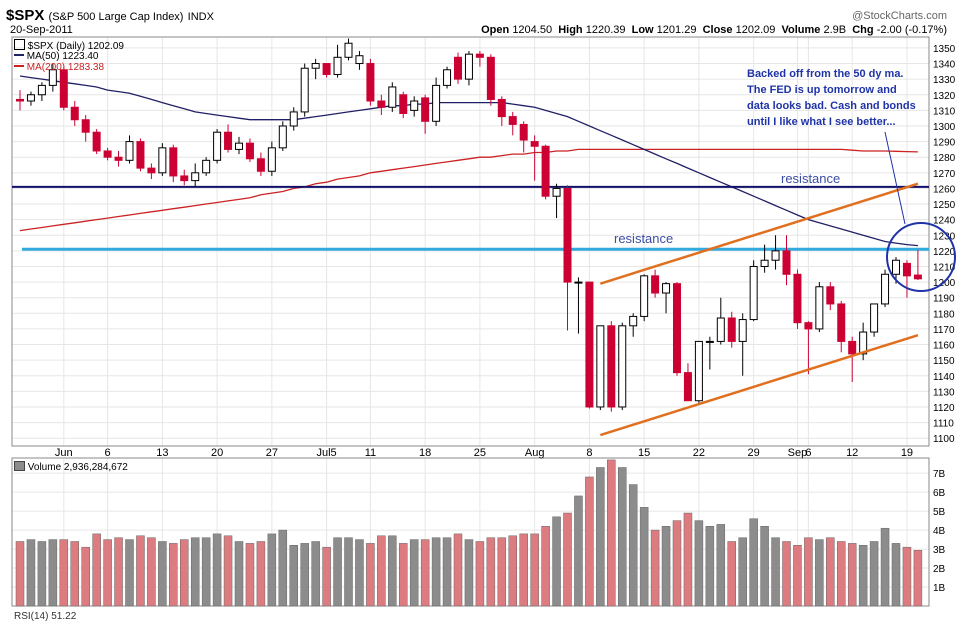 This screenshot has width=961, height=624. I want to click on volume-tick-label: 4B, so click(939, 531).